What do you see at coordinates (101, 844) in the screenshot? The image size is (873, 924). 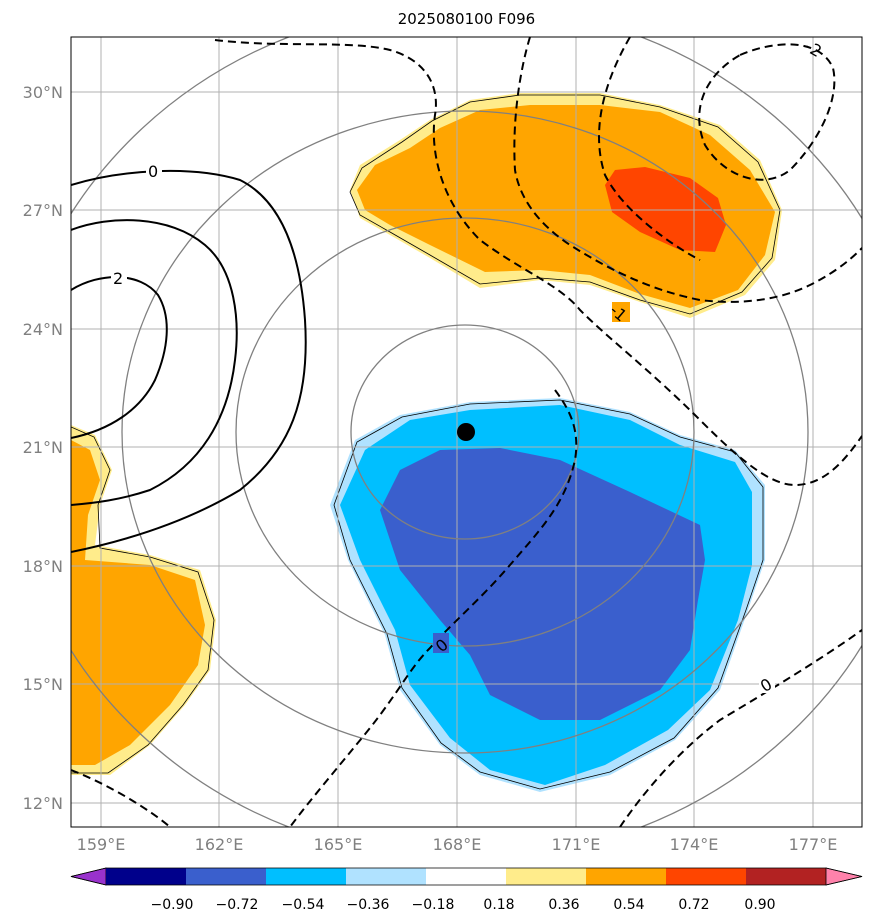 I see `lon-tick-label: 159°E` at bounding box center [101, 844].